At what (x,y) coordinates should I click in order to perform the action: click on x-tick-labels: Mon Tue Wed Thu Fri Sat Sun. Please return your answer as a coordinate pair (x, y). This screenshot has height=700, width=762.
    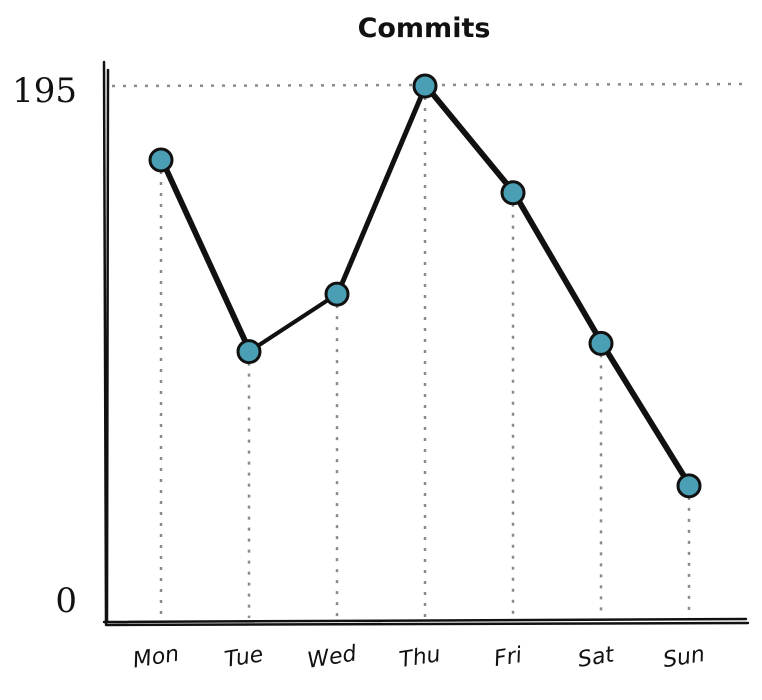
    Looking at the image, I should click on (418, 657).